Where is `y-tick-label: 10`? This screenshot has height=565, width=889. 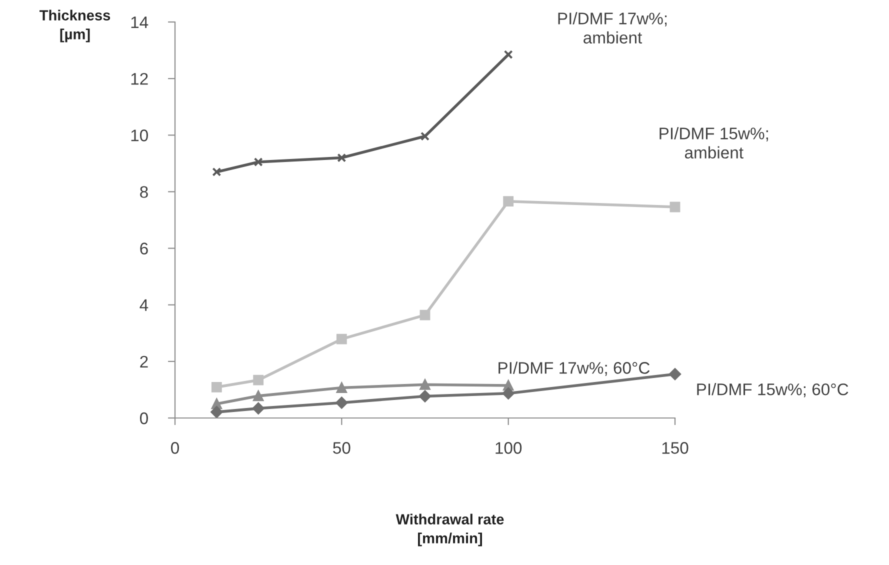
y-tick-label: 10 is located at coordinates (139, 136).